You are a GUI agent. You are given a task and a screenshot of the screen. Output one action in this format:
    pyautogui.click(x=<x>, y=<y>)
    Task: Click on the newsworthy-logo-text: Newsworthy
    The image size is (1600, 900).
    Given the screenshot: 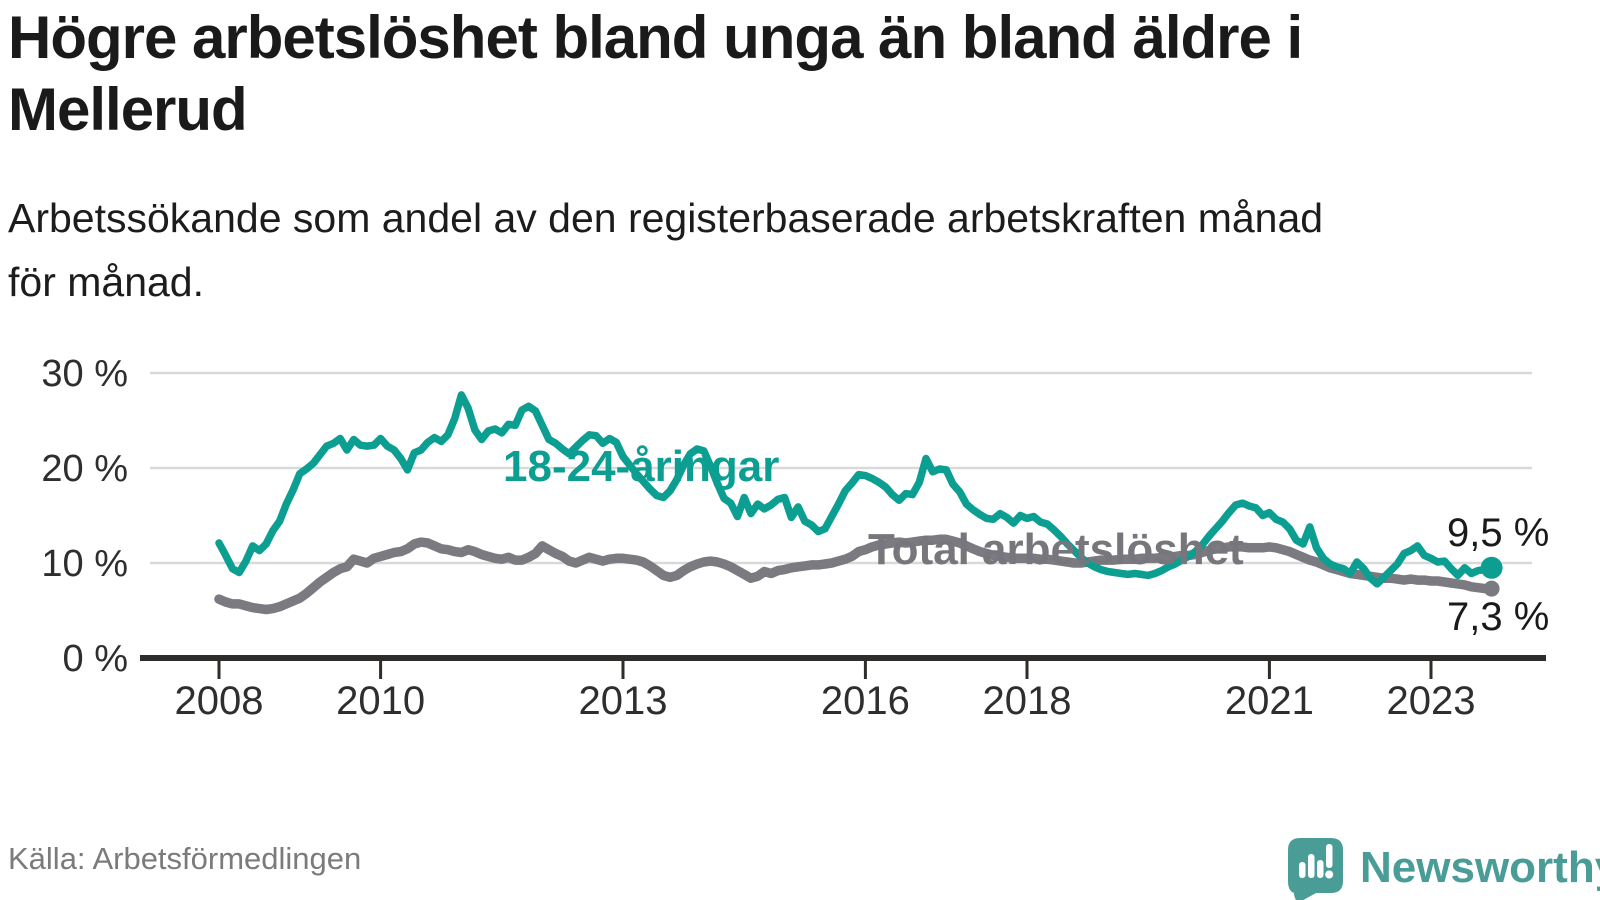 What is the action you would take?
    pyautogui.click(x=1480, y=867)
    